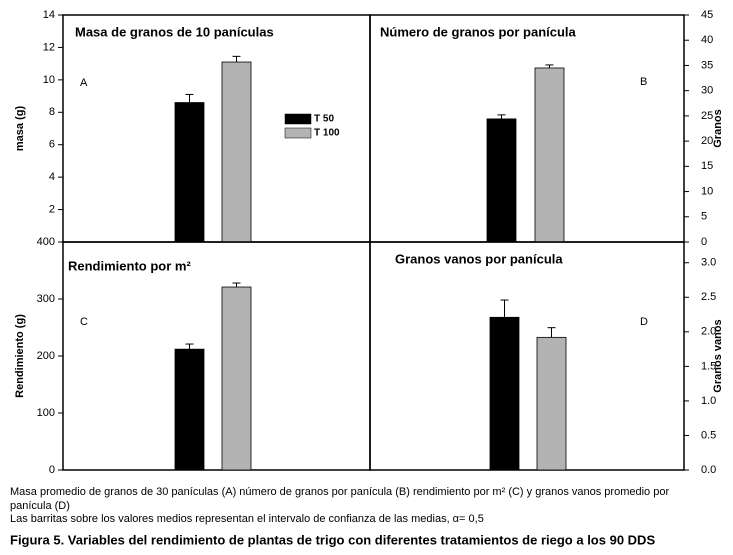  What do you see at coordinates (478, 31) in the screenshot?
I see `panel-title: Número de granos por panícula` at bounding box center [478, 31].